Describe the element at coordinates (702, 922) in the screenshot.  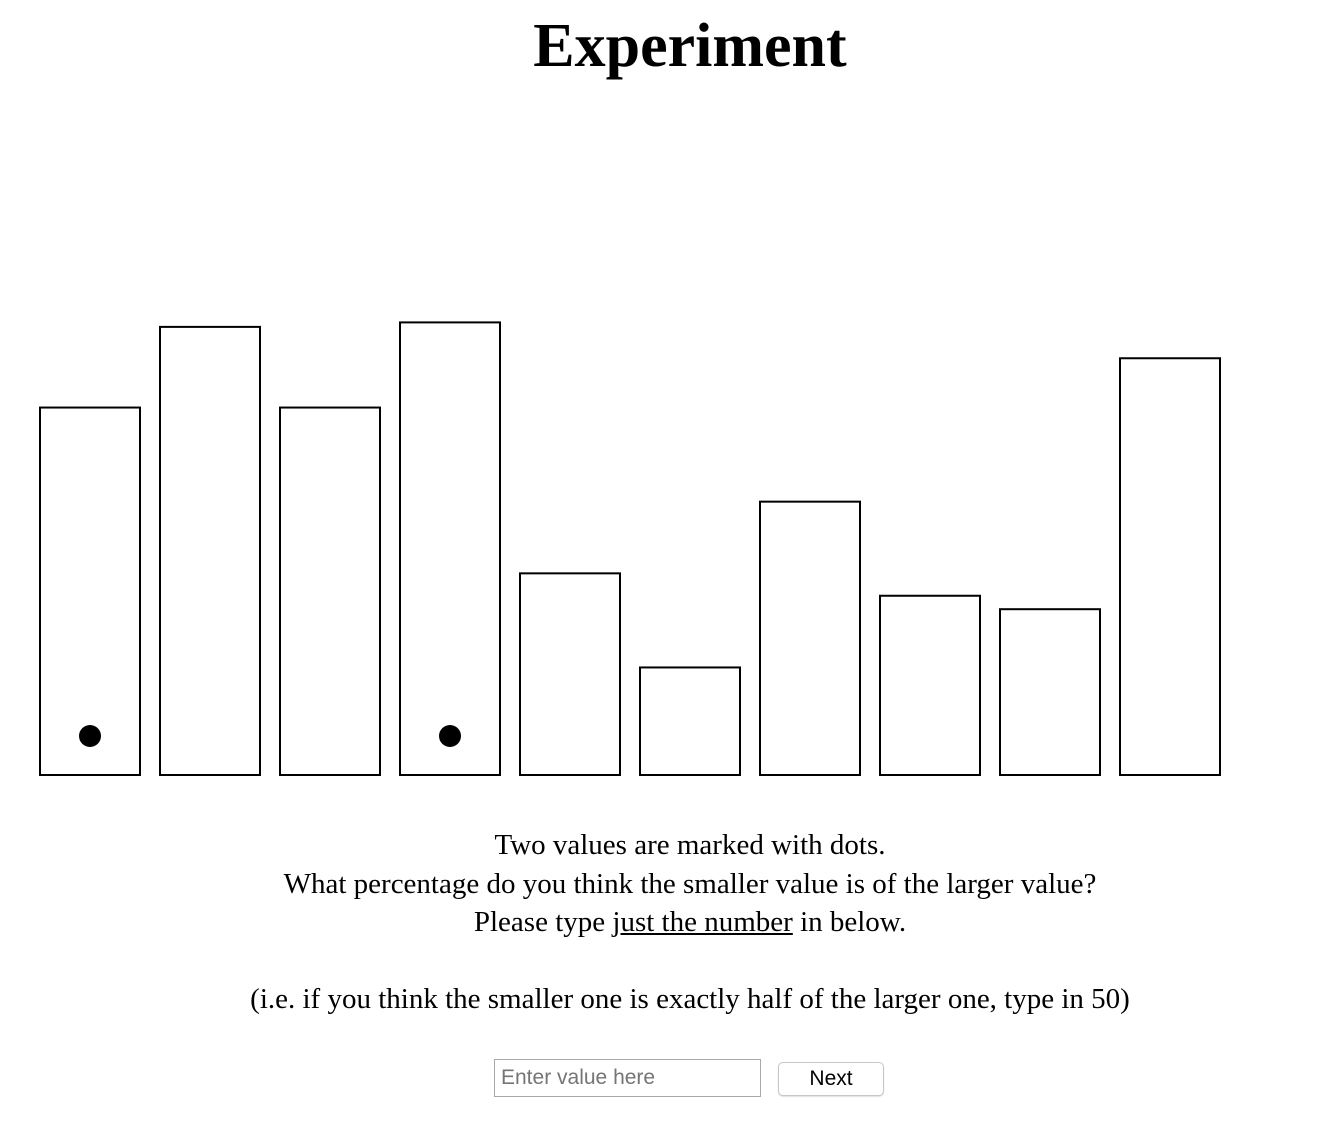
I see `instruction-emphasis: just the number` at that location.